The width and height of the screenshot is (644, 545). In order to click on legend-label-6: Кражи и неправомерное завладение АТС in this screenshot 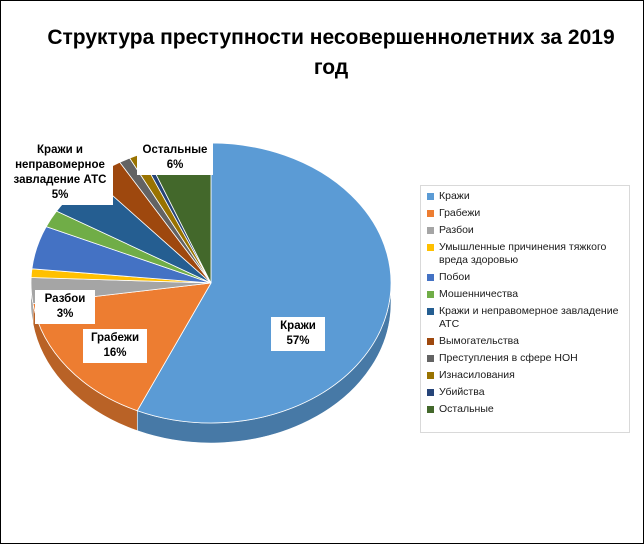, I will do `click(529, 317)`.